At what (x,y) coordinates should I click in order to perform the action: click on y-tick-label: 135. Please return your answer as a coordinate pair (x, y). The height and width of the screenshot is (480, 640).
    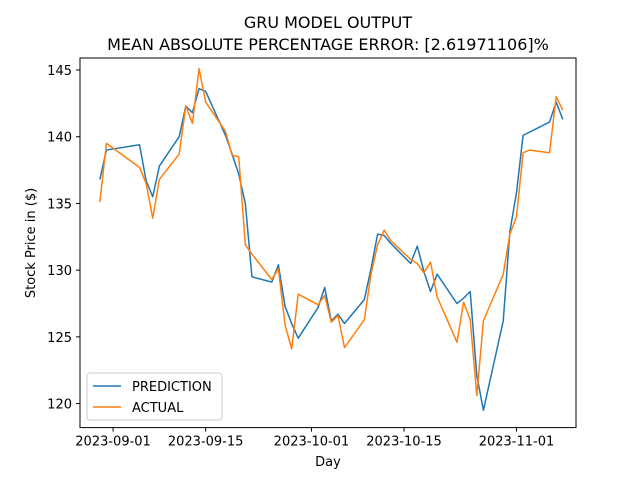
    Looking at the image, I should click on (59, 204).